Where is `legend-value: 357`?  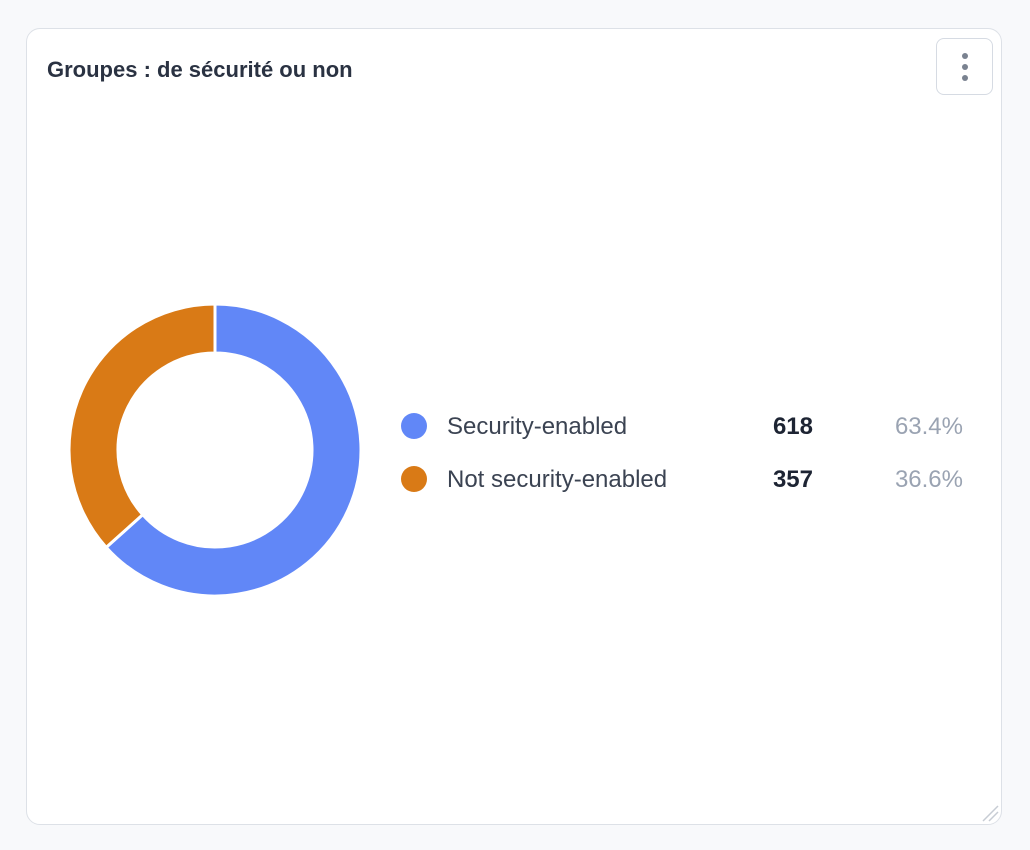 legend-value: 357 is located at coordinates (792, 479).